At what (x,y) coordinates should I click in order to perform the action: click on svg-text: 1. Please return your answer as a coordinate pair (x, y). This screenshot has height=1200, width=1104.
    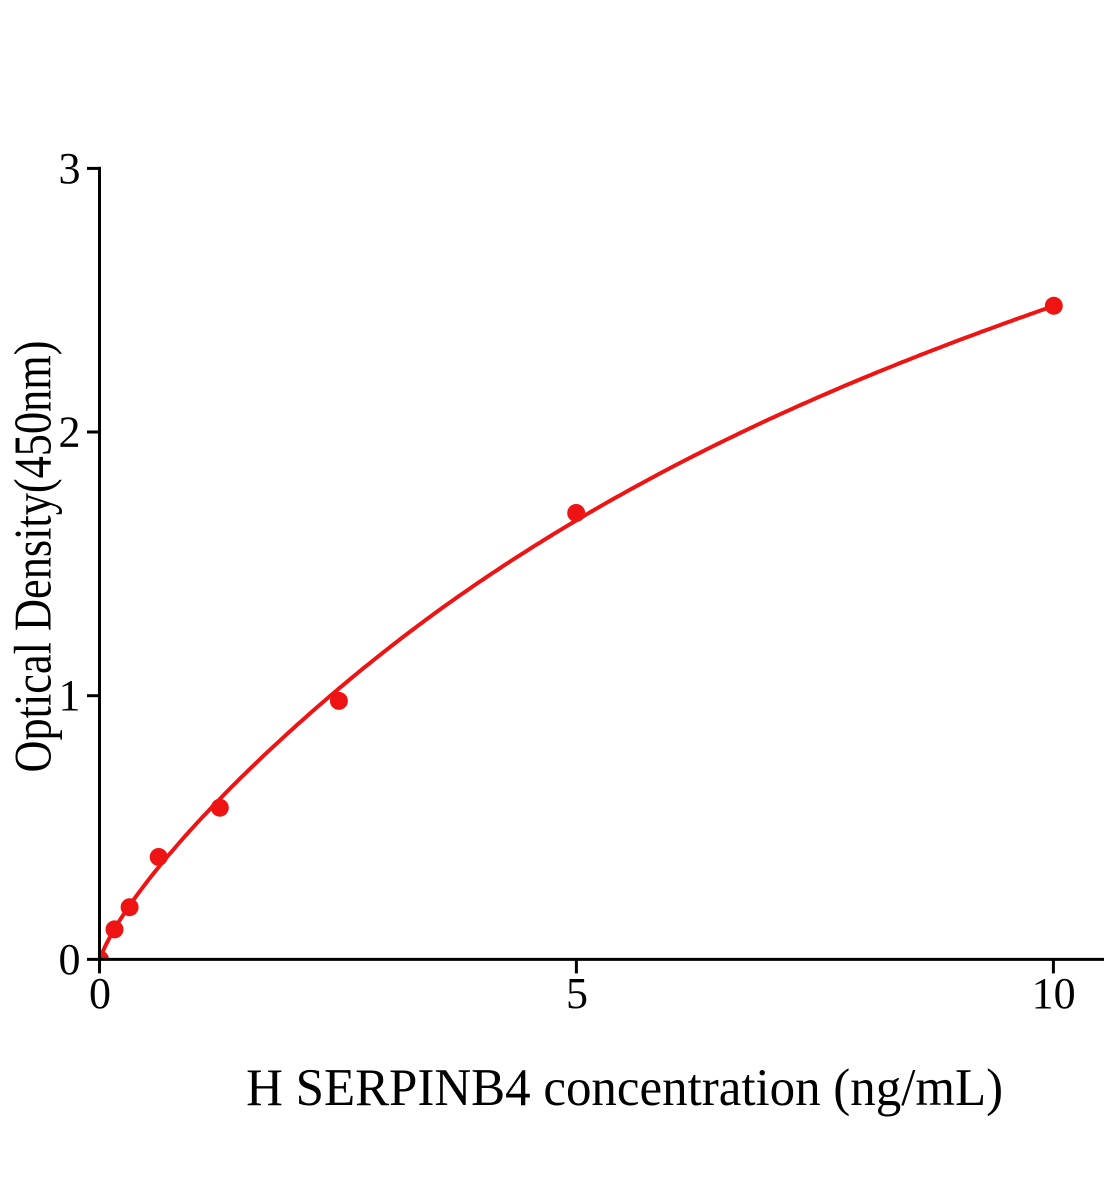
    Looking at the image, I should click on (70, 695).